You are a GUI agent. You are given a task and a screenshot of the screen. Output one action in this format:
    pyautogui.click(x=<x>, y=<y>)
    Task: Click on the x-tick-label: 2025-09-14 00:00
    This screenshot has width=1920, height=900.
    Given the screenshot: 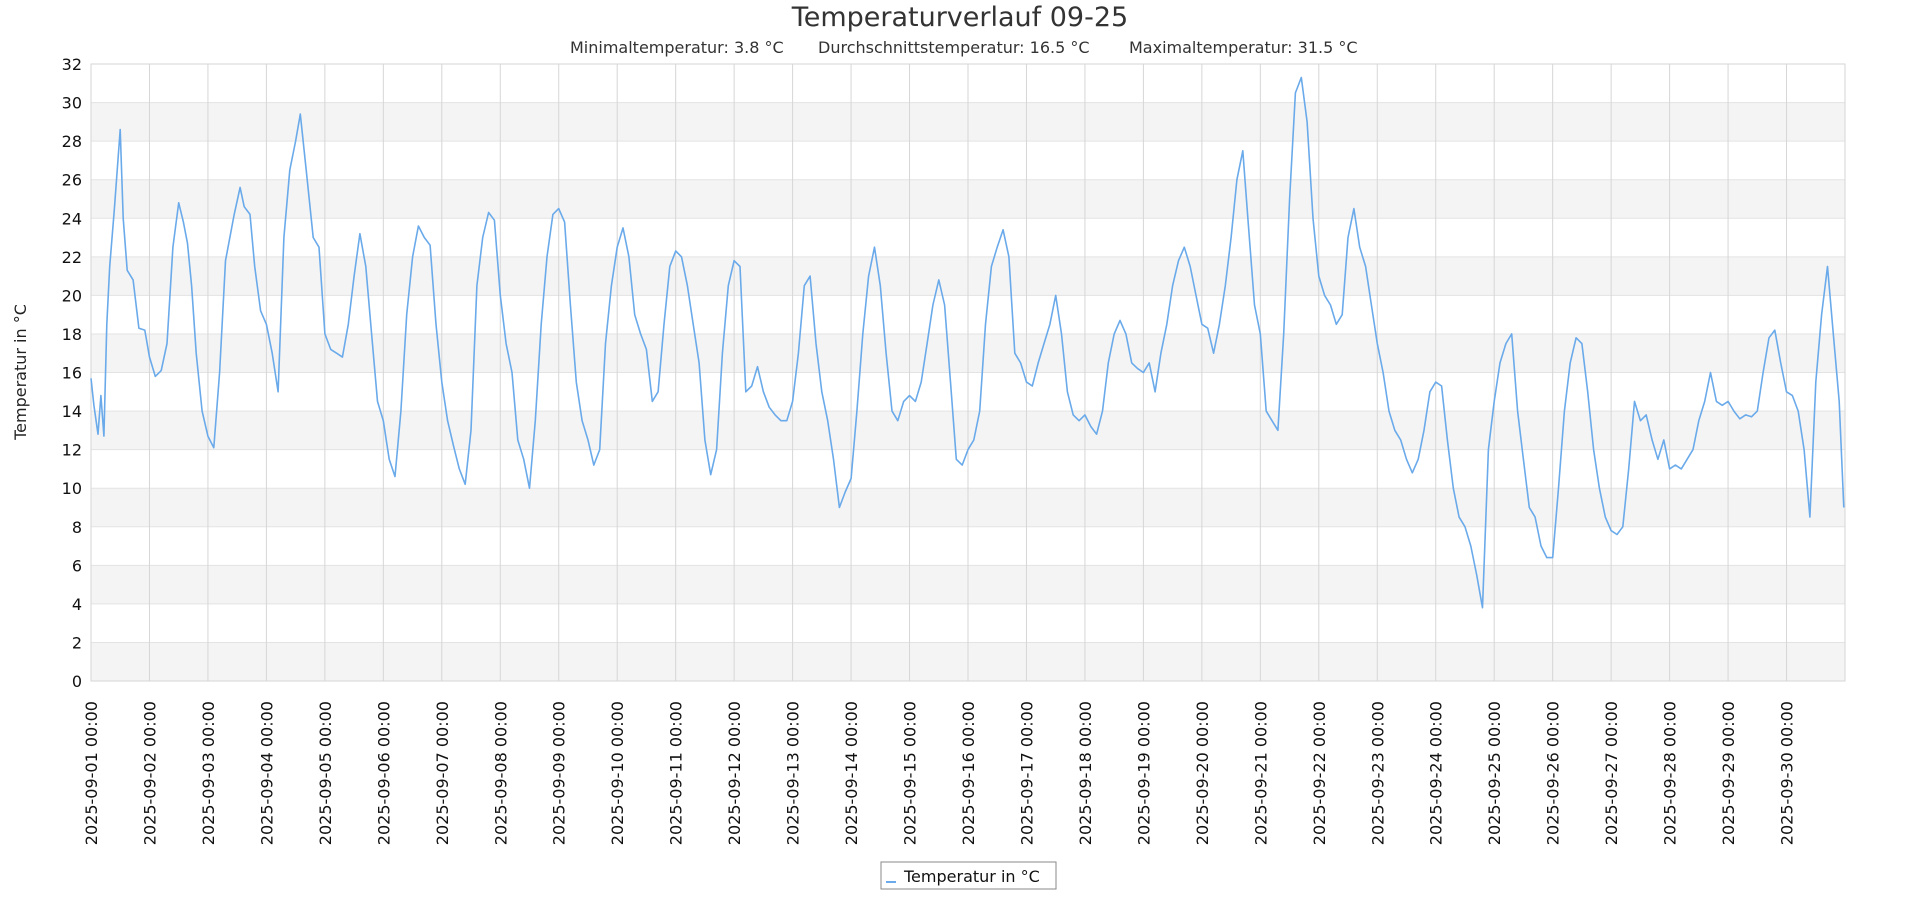 What is the action you would take?
    pyautogui.click(x=851, y=773)
    